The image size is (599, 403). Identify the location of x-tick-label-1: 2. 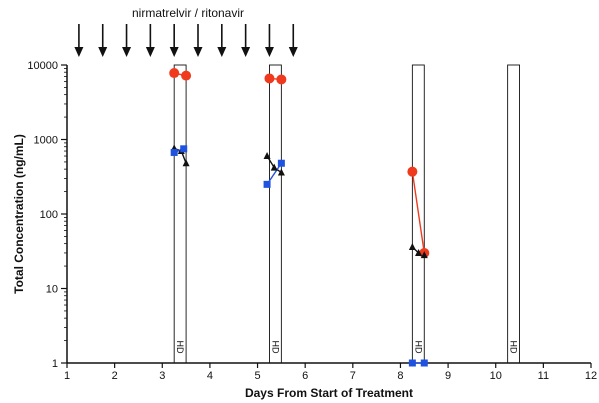
(115, 376).